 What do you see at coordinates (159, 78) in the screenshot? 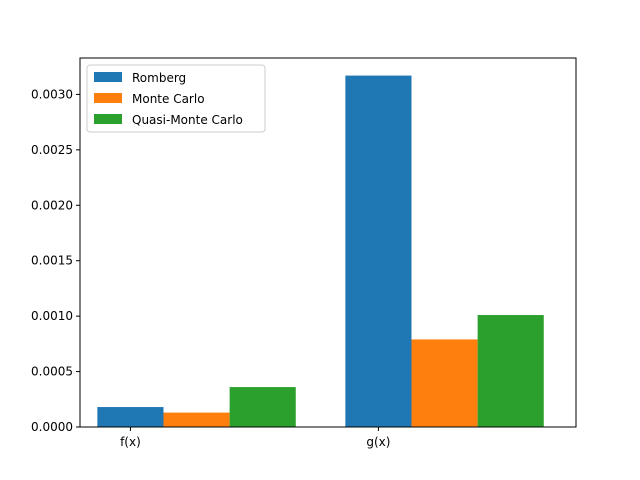
I see `legend-label: Romberg` at bounding box center [159, 78].